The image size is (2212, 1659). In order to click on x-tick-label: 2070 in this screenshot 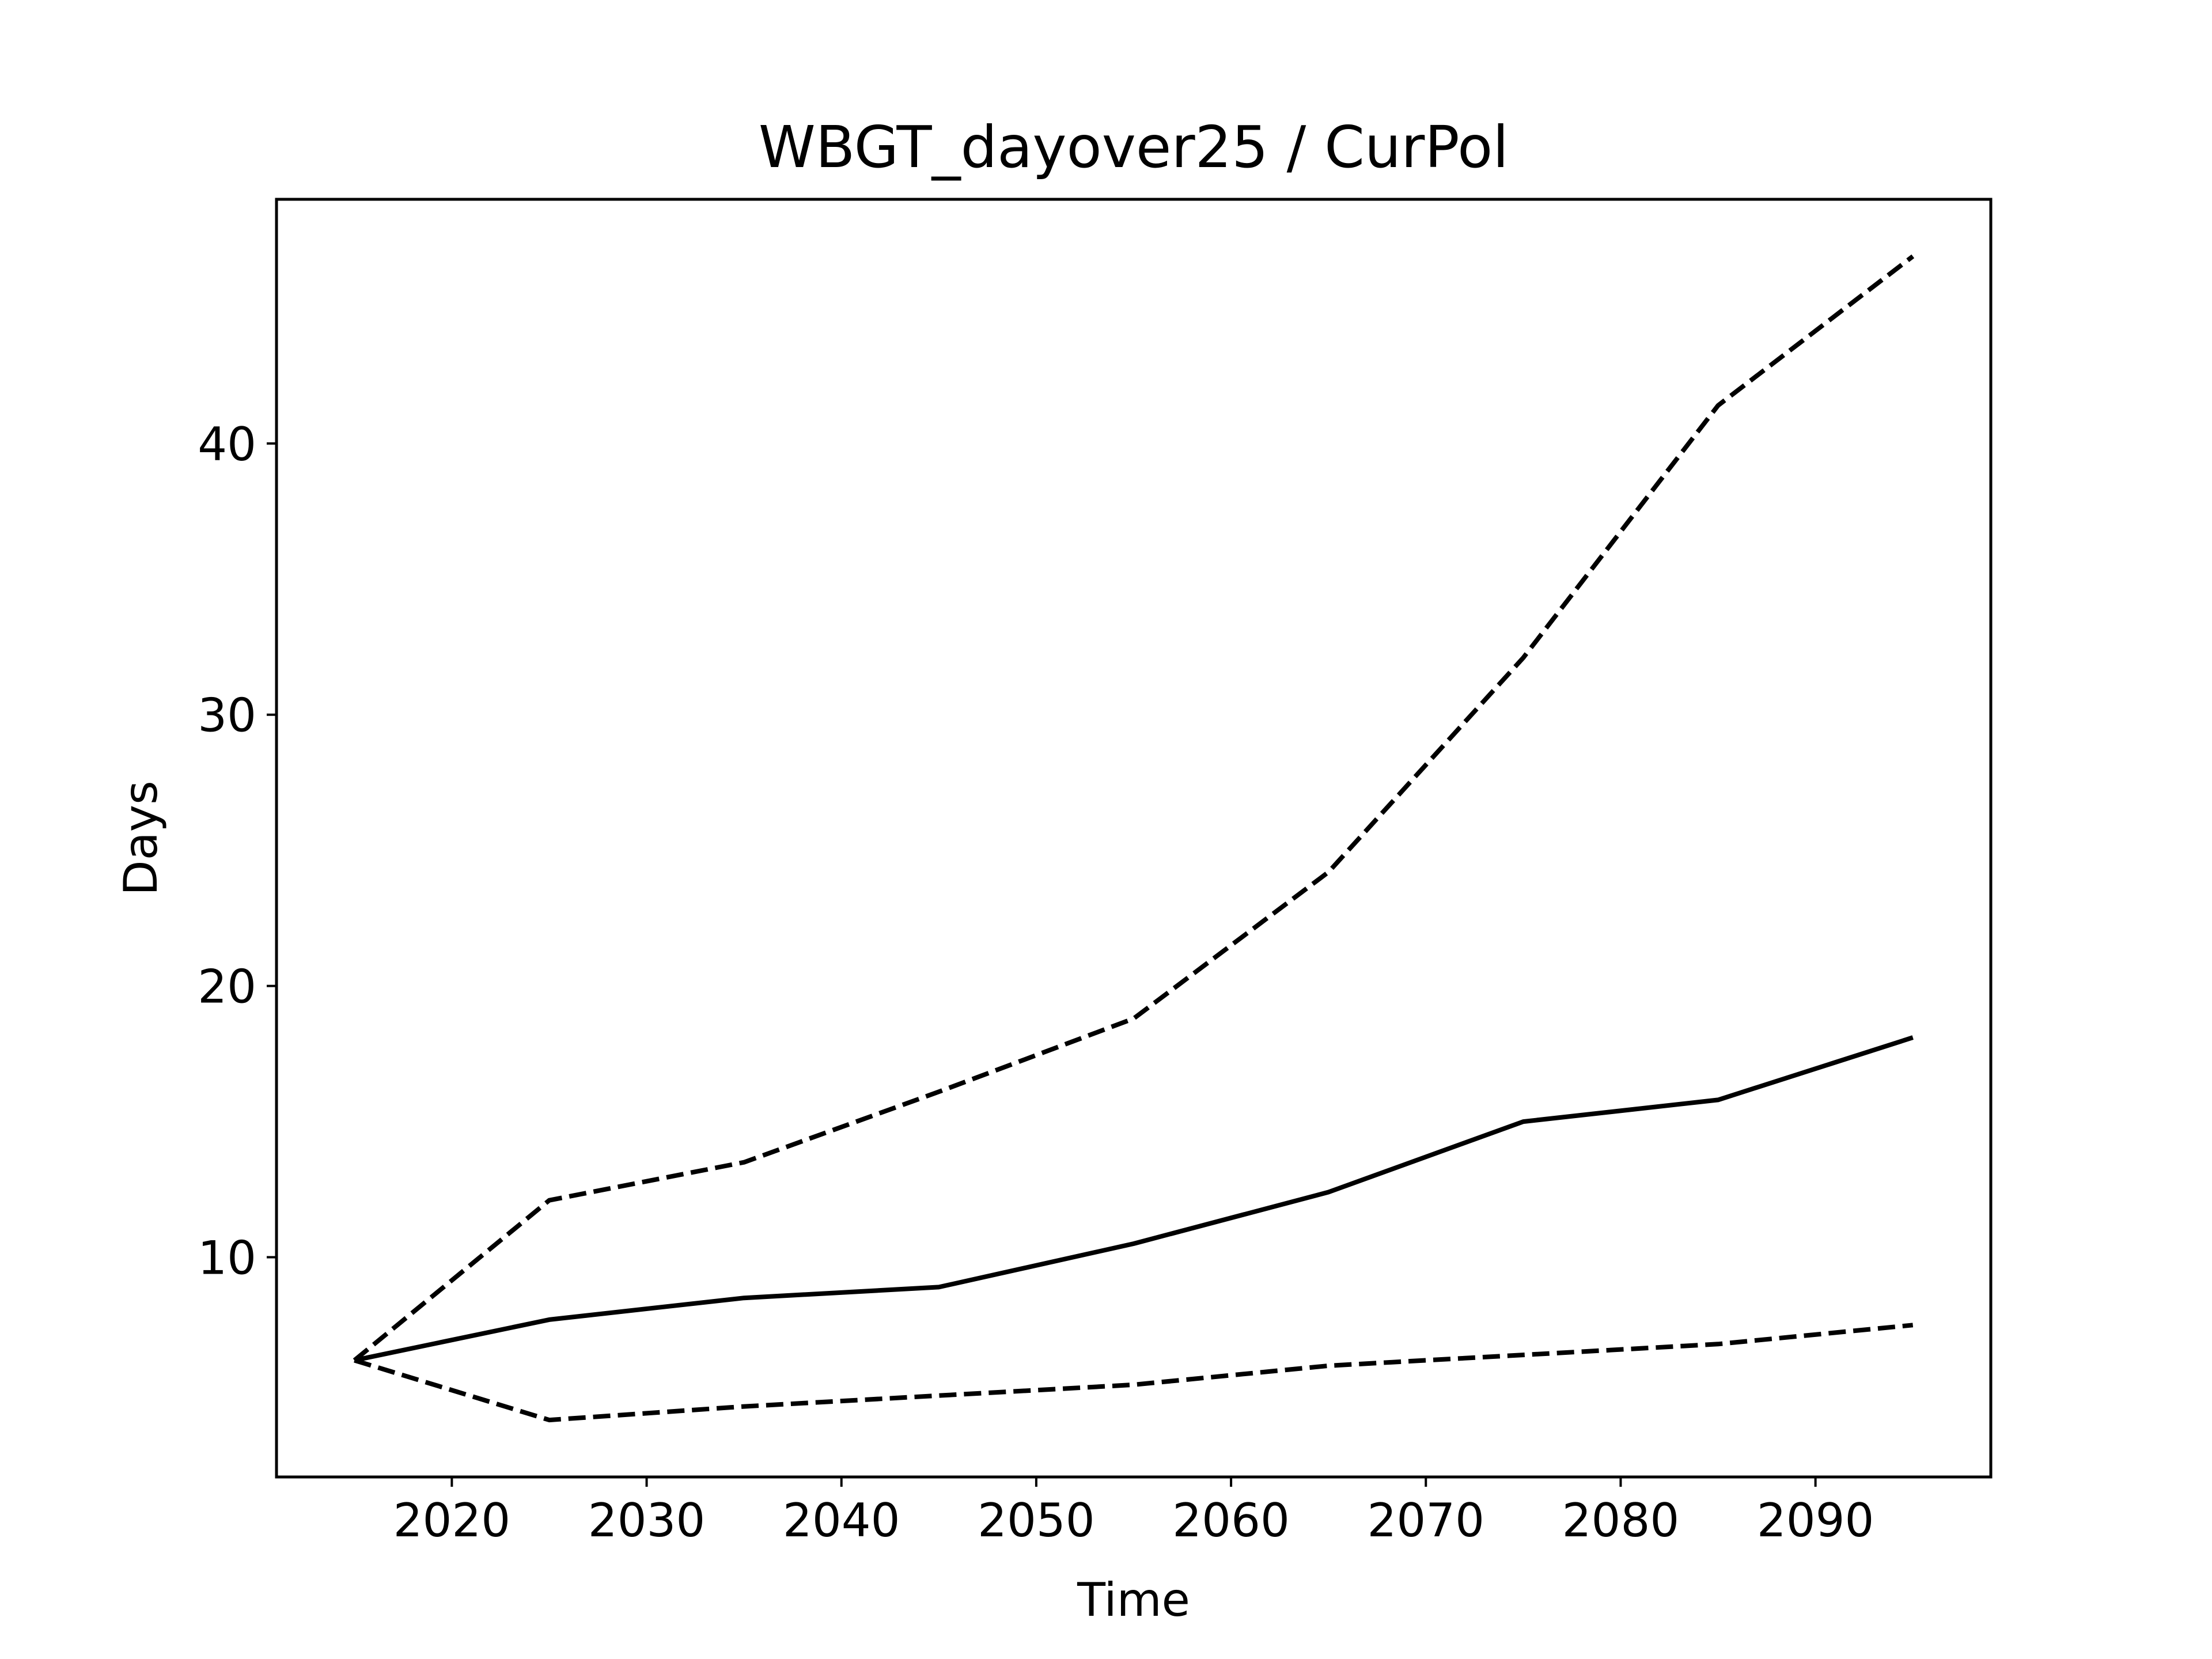, I will do `click(1425, 1520)`.